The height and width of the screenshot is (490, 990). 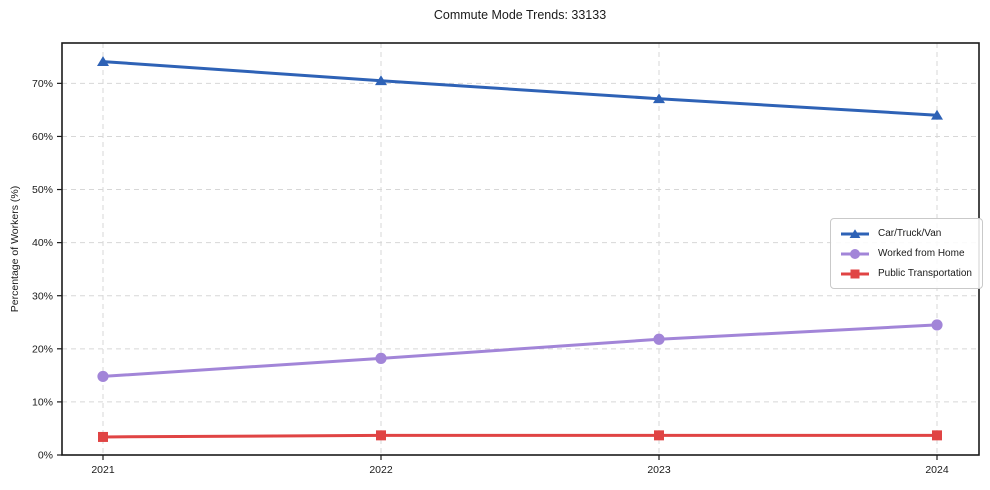 I want to click on square-marker-icon, so click(x=855, y=273).